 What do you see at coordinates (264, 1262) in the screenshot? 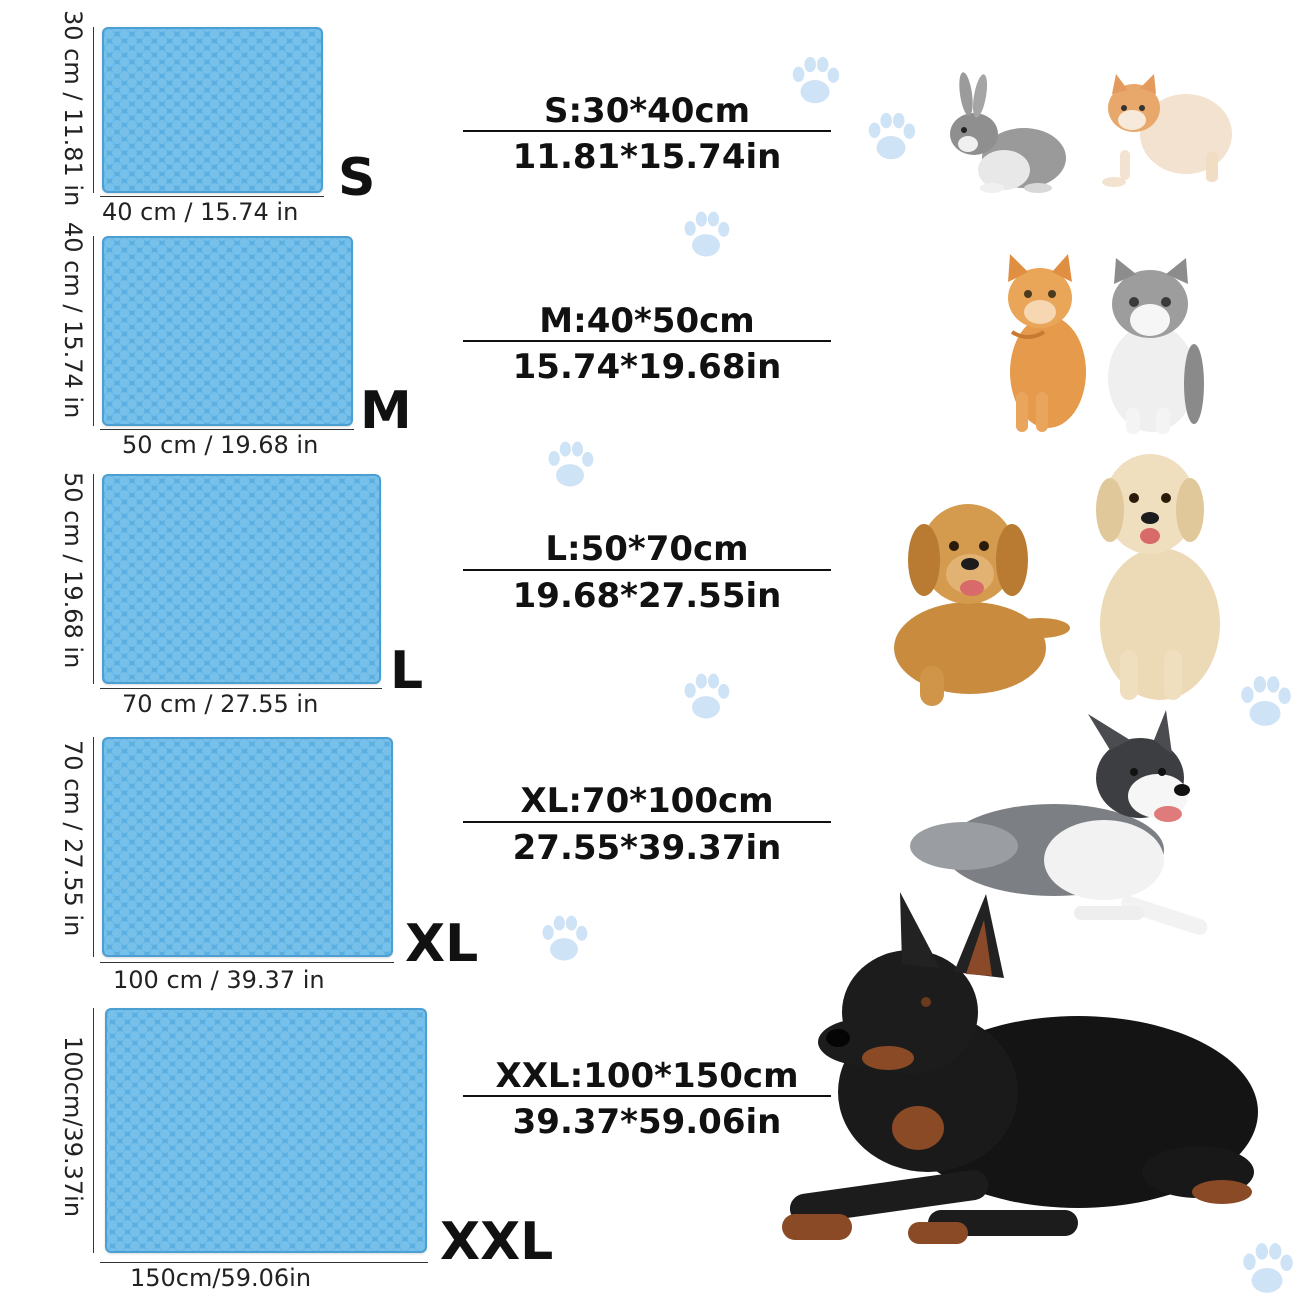
I see `width-line-xxl` at bounding box center [264, 1262].